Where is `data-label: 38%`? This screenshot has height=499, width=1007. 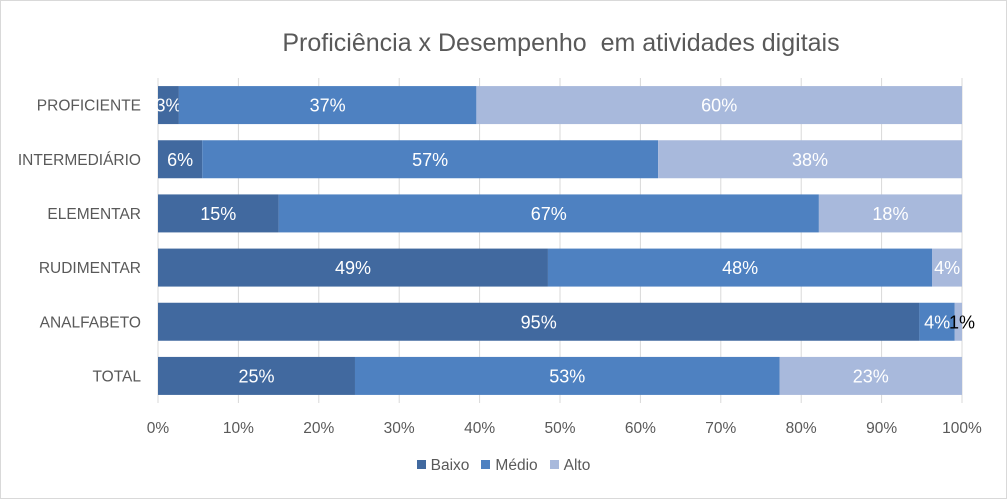
data-label: 38% is located at coordinates (810, 160).